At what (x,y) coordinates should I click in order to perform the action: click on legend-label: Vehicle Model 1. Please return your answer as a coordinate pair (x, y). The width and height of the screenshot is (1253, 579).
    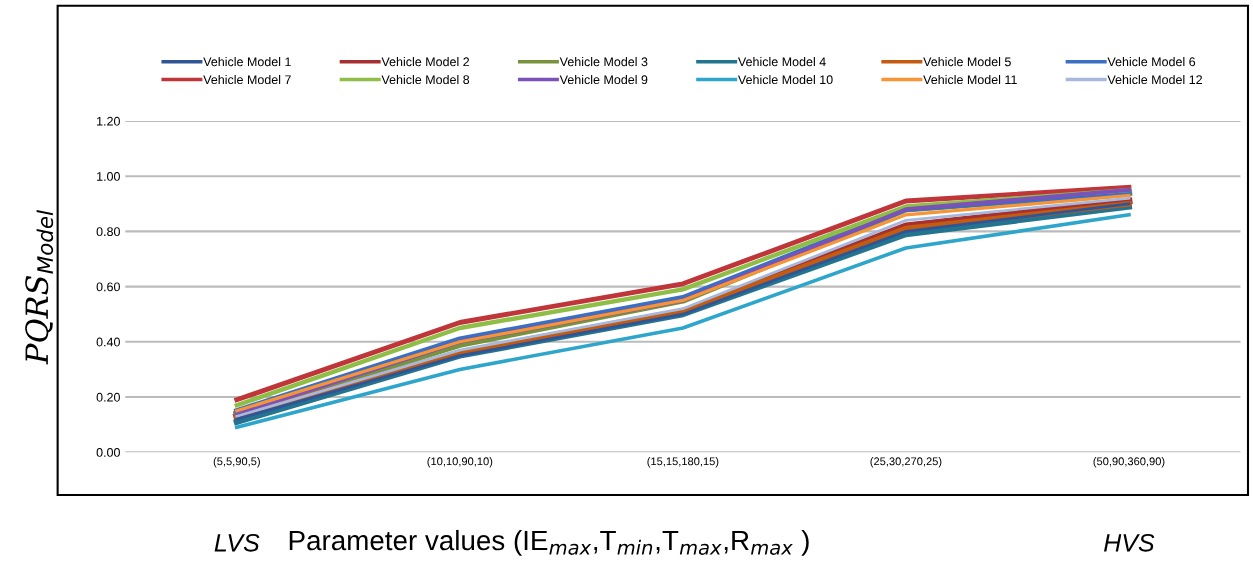
    Looking at the image, I should click on (247, 62).